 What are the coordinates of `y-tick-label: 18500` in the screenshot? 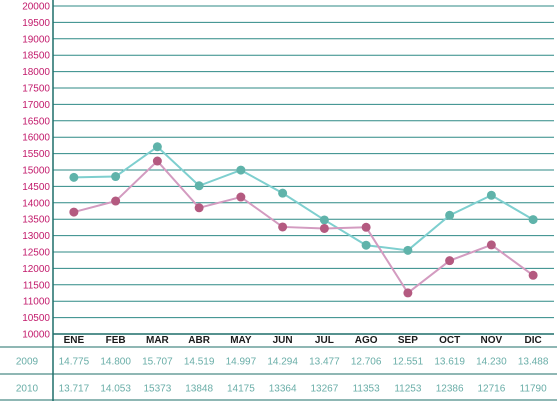 It's located at (36, 56).